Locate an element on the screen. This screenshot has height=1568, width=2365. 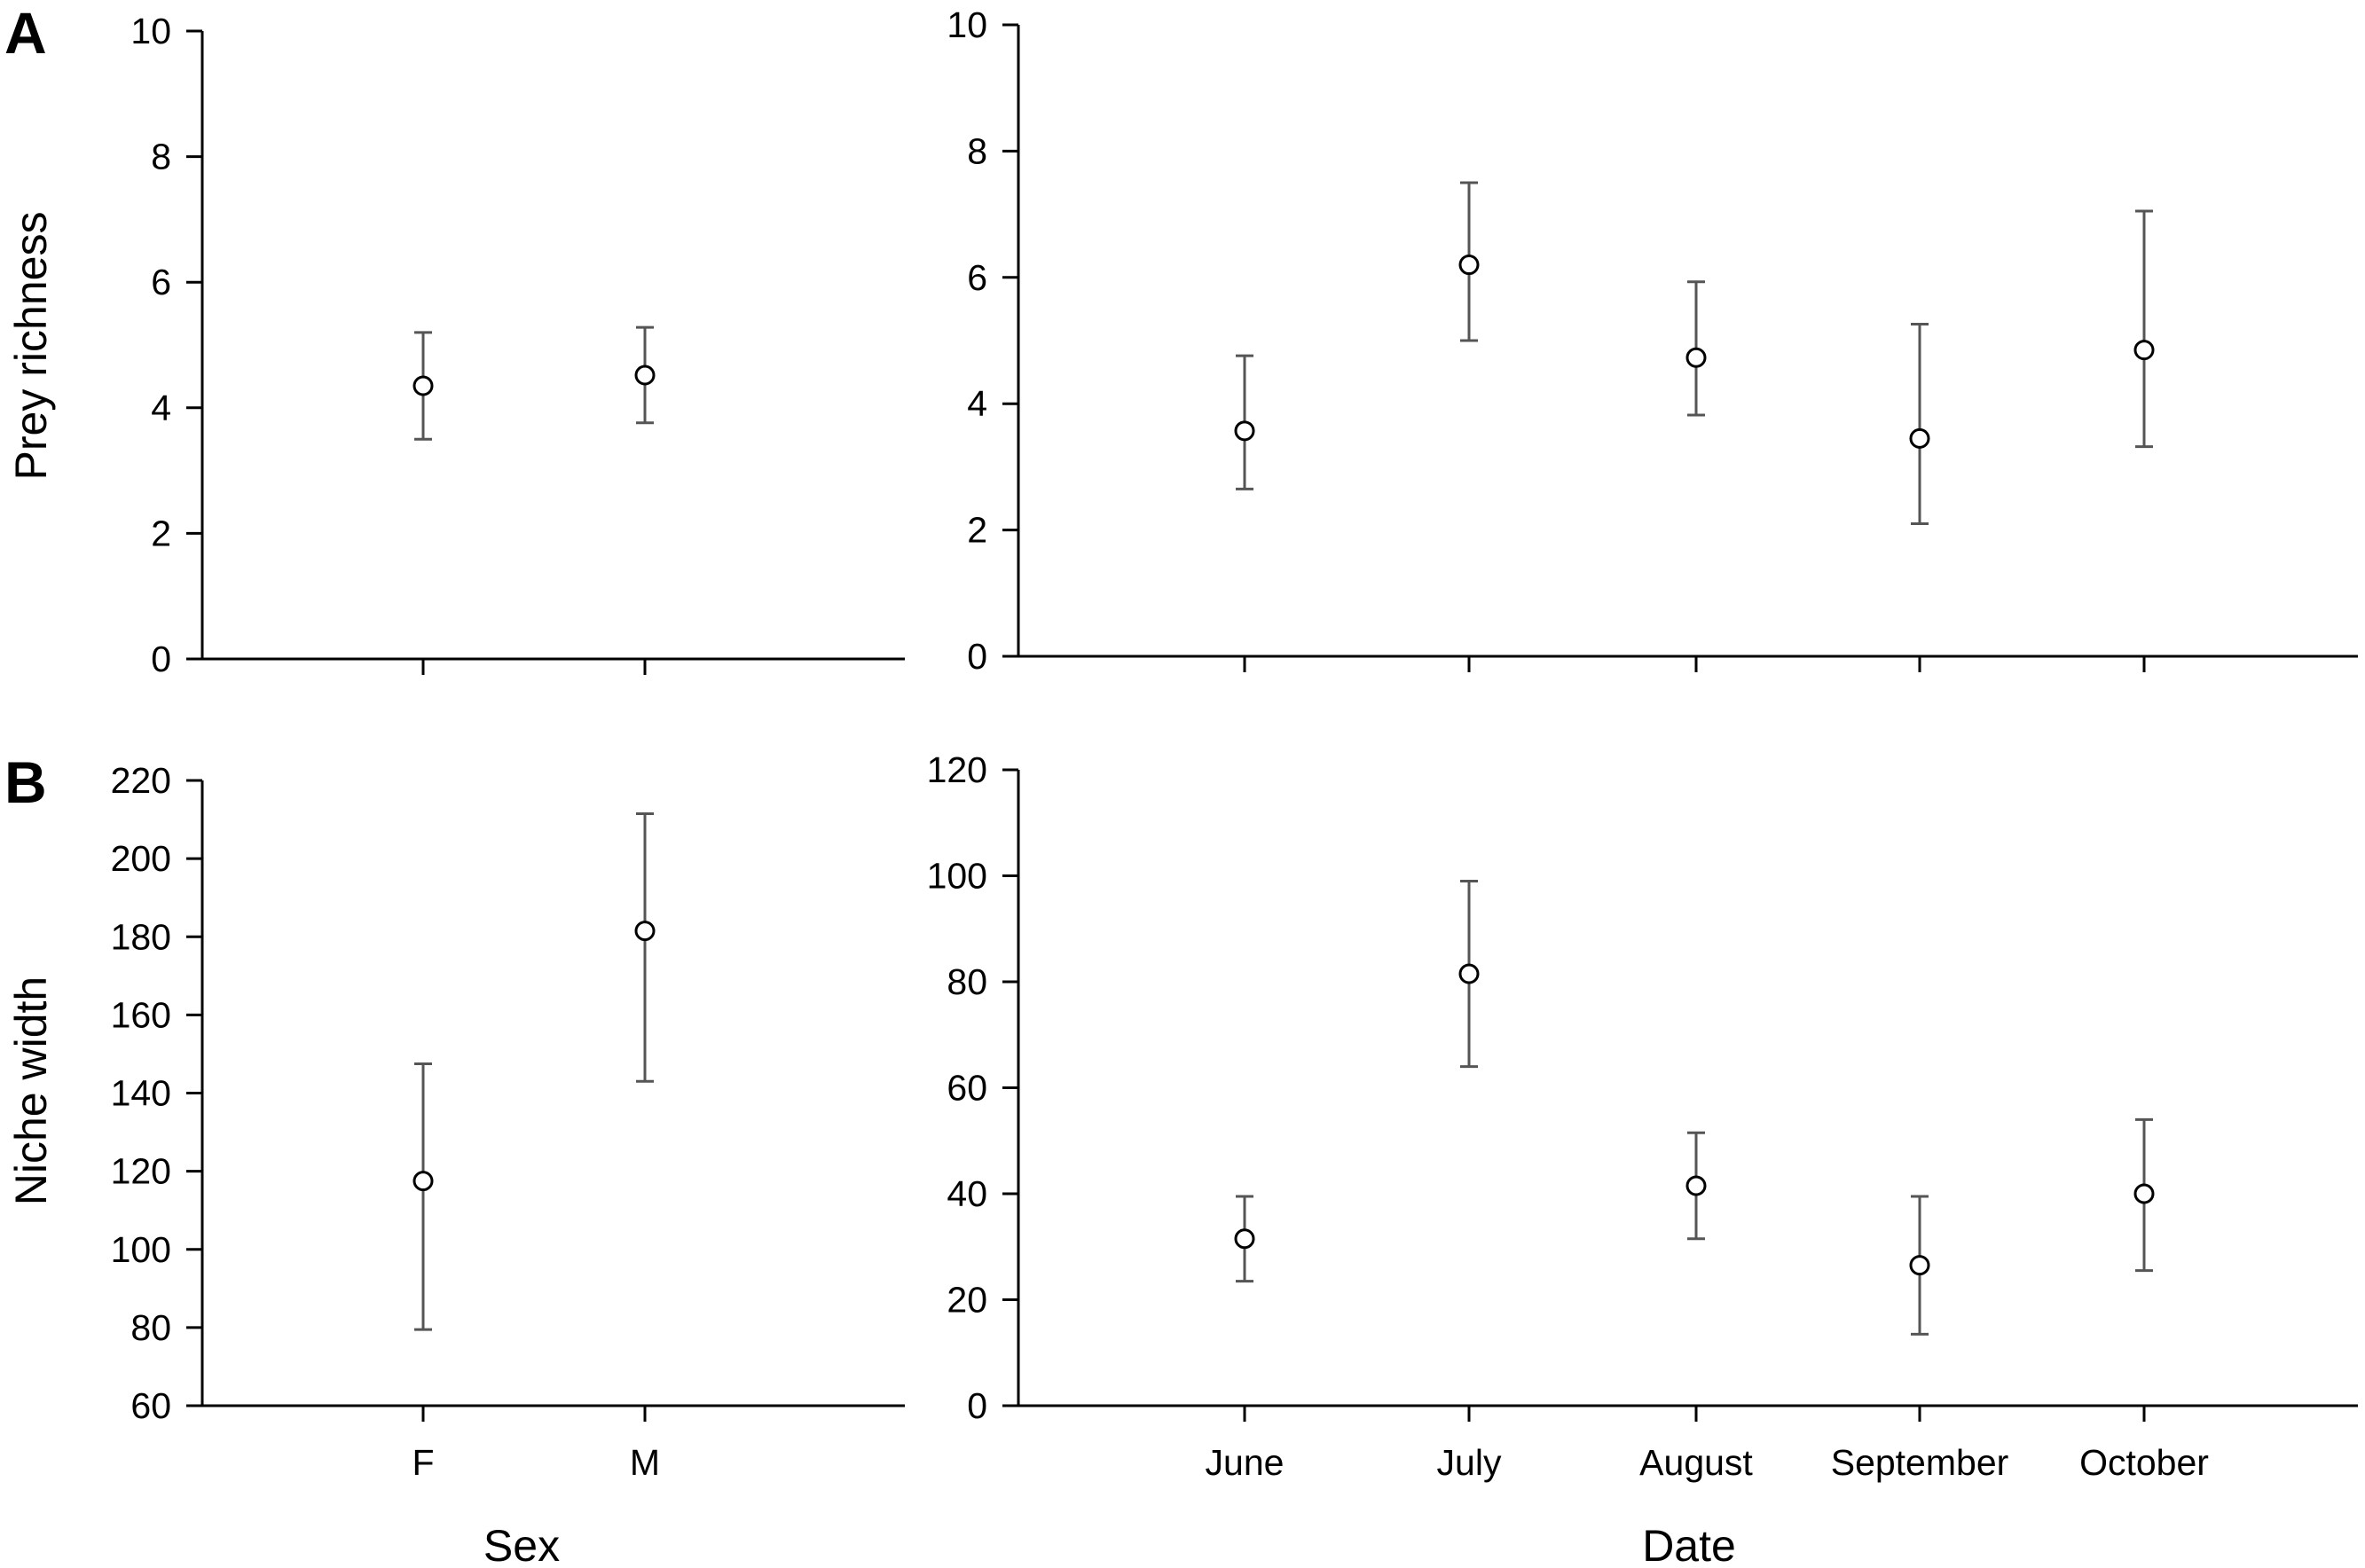
y-tick-label: 20 is located at coordinates (967, 1300).